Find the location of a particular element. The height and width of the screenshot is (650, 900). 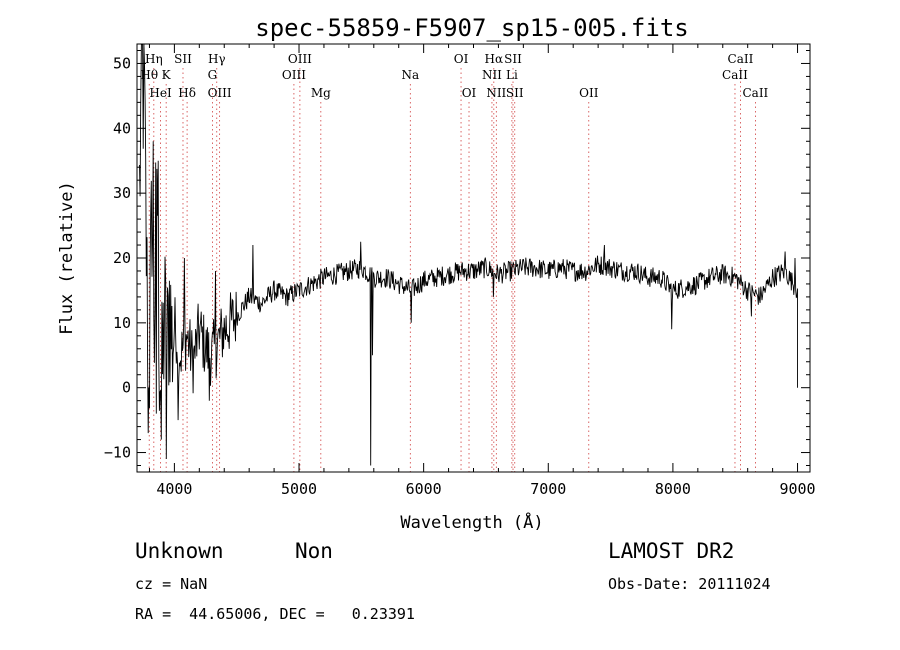

coordinates-label: RA = 44.65006, DEC = 0.23391 is located at coordinates (275, 614).